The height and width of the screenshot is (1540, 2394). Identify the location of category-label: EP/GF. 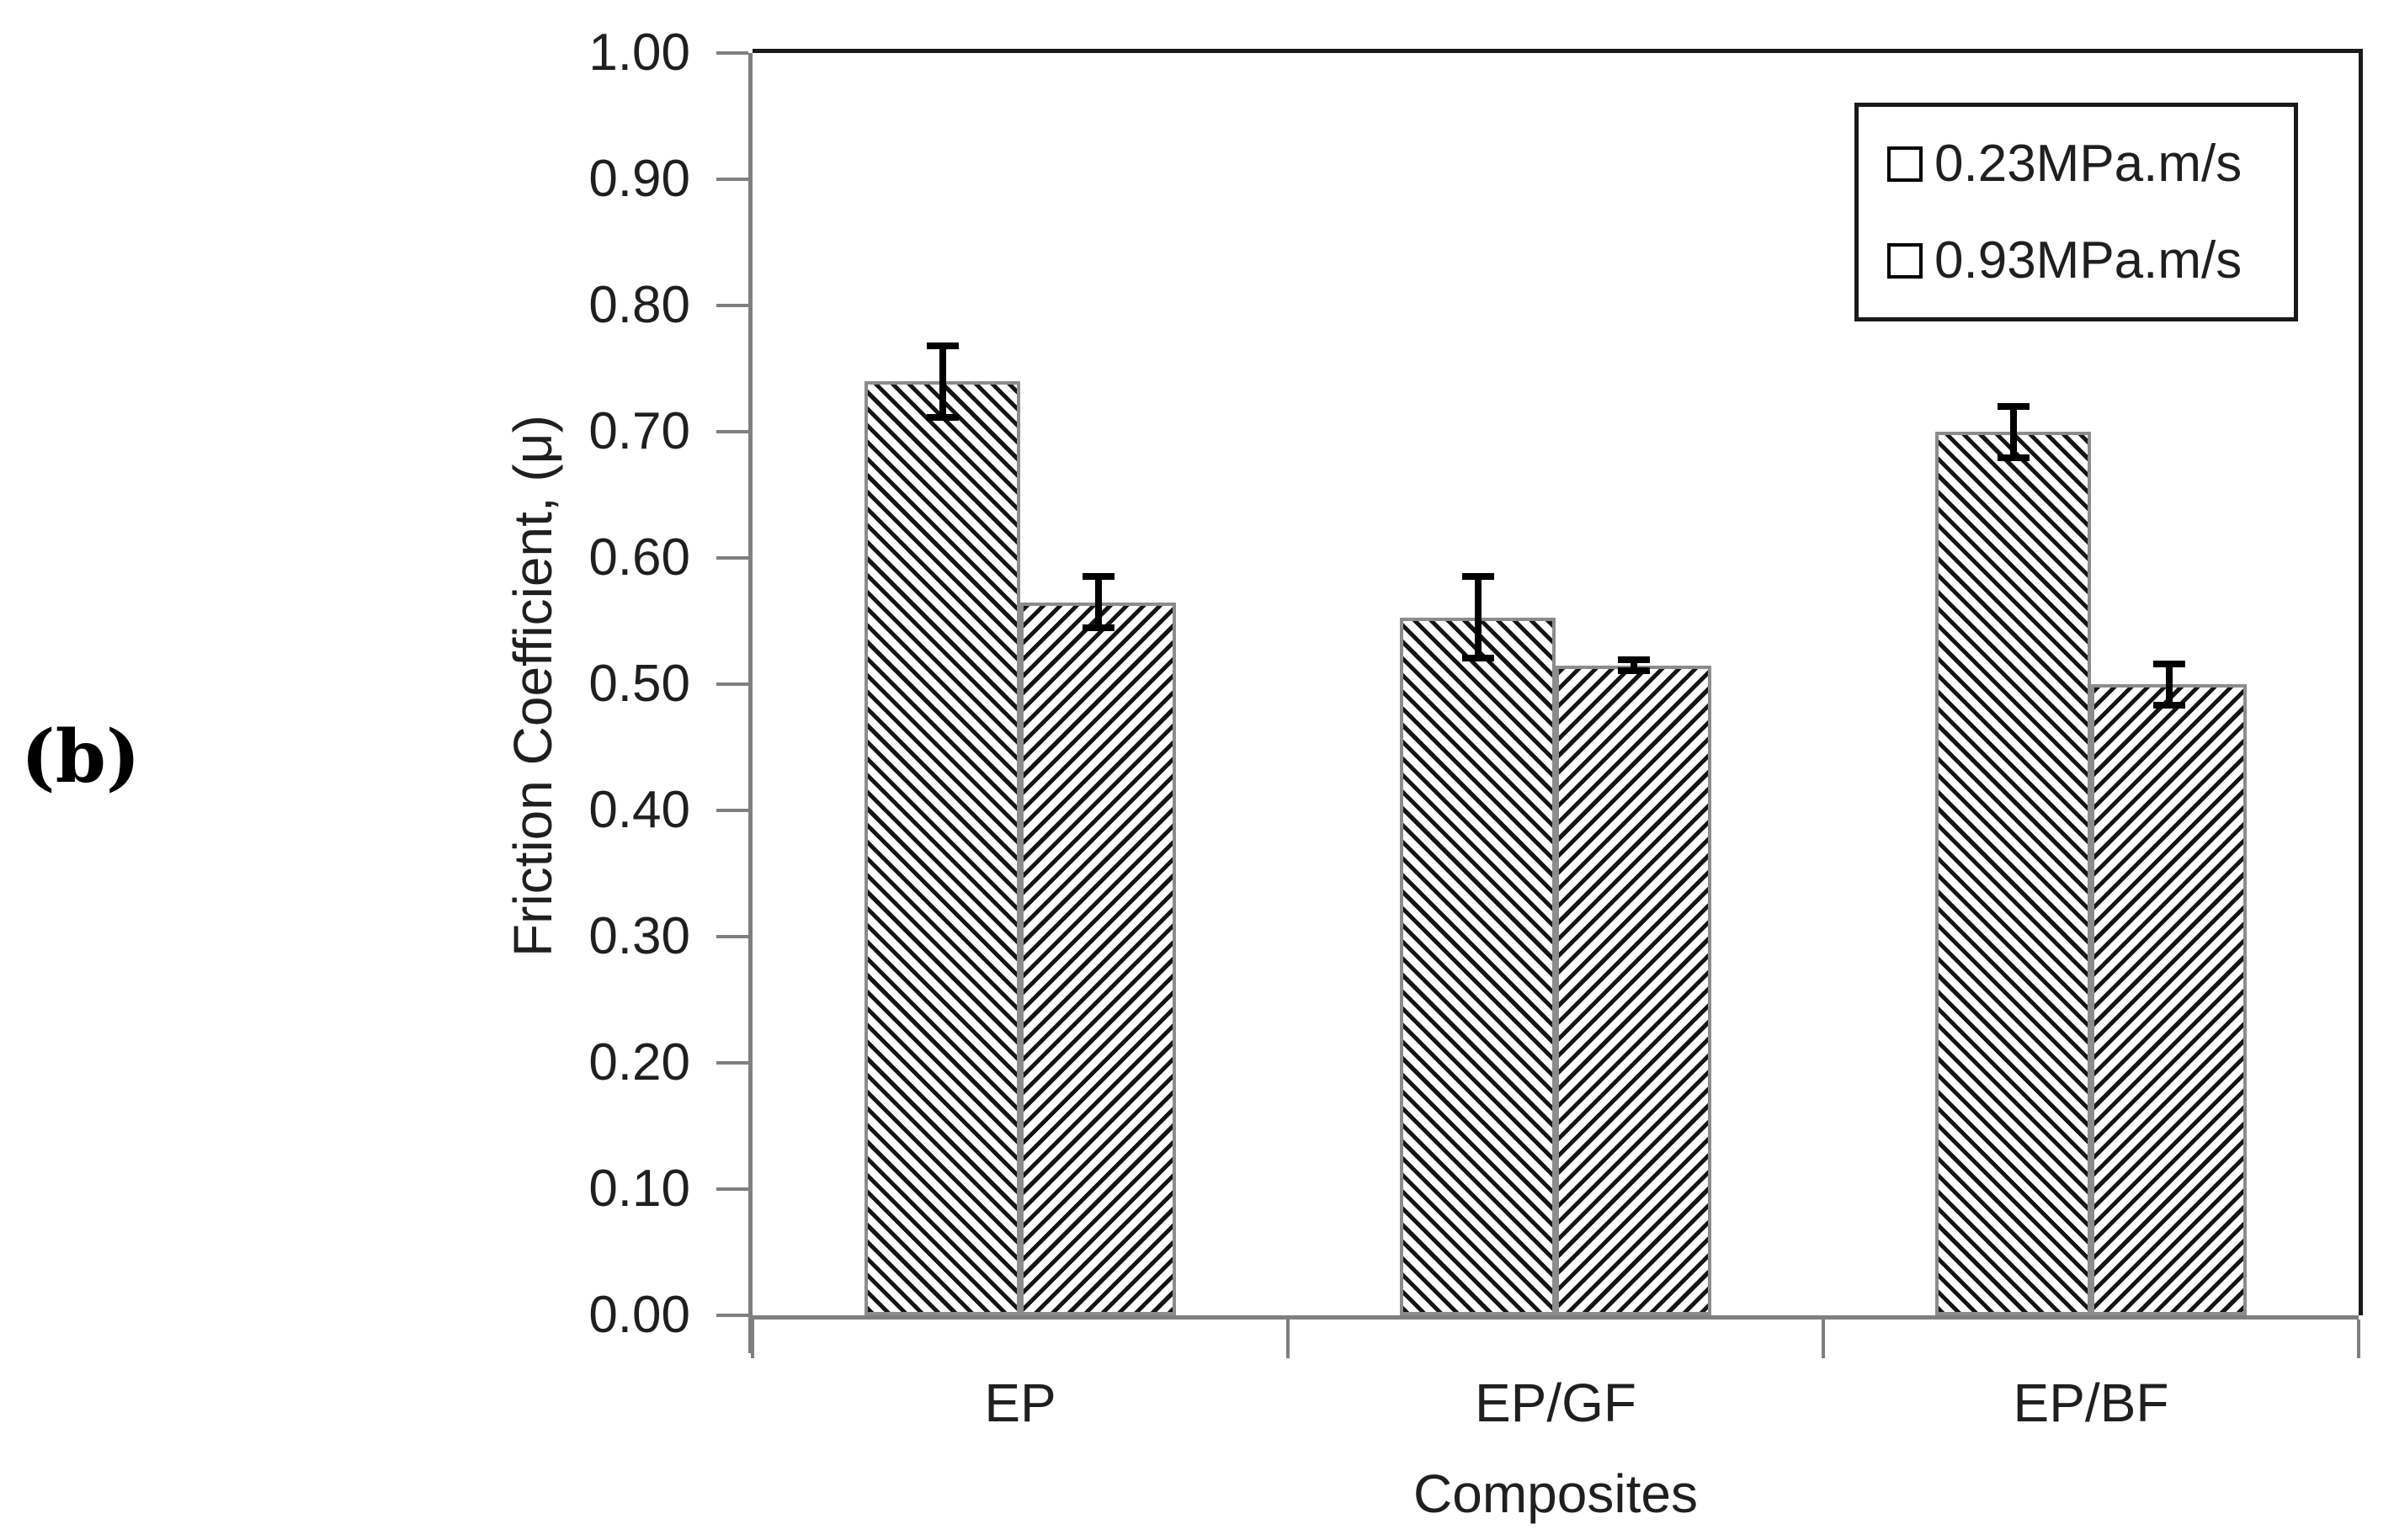
(1556, 1403).